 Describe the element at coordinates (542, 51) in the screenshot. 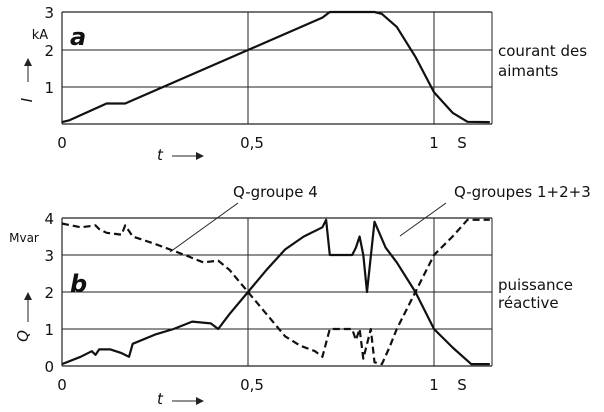

I see `annotation-a-line1: courant des` at that location.